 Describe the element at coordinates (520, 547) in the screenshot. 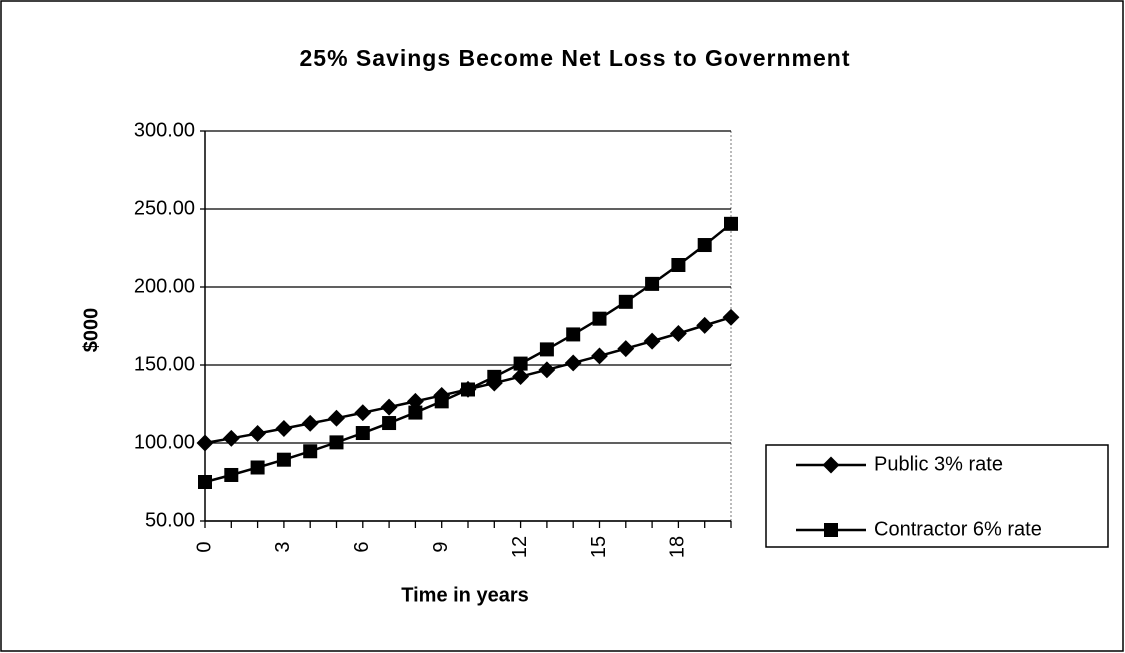

I see `x-tick-label: 12` at that location.